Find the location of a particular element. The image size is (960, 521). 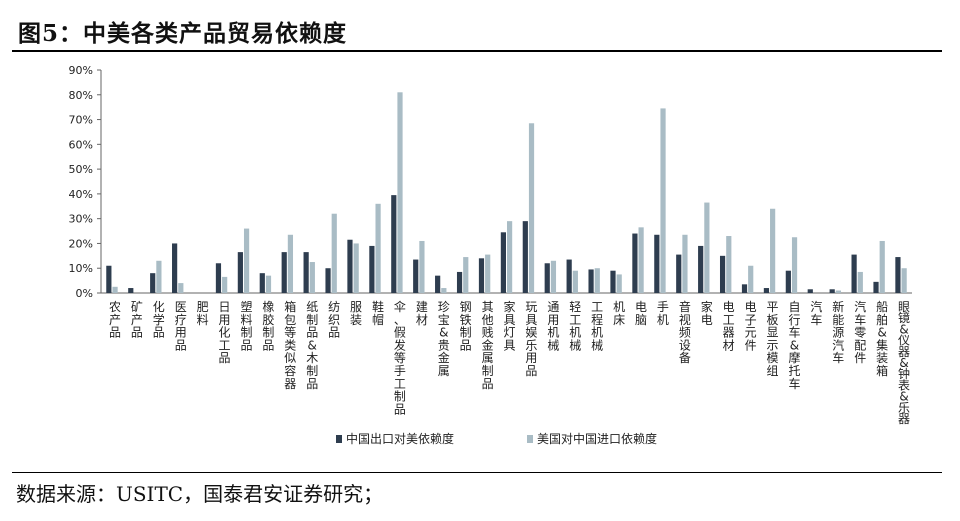

x-tick-label: 轻工机械 is located at coordinates (575, 326).